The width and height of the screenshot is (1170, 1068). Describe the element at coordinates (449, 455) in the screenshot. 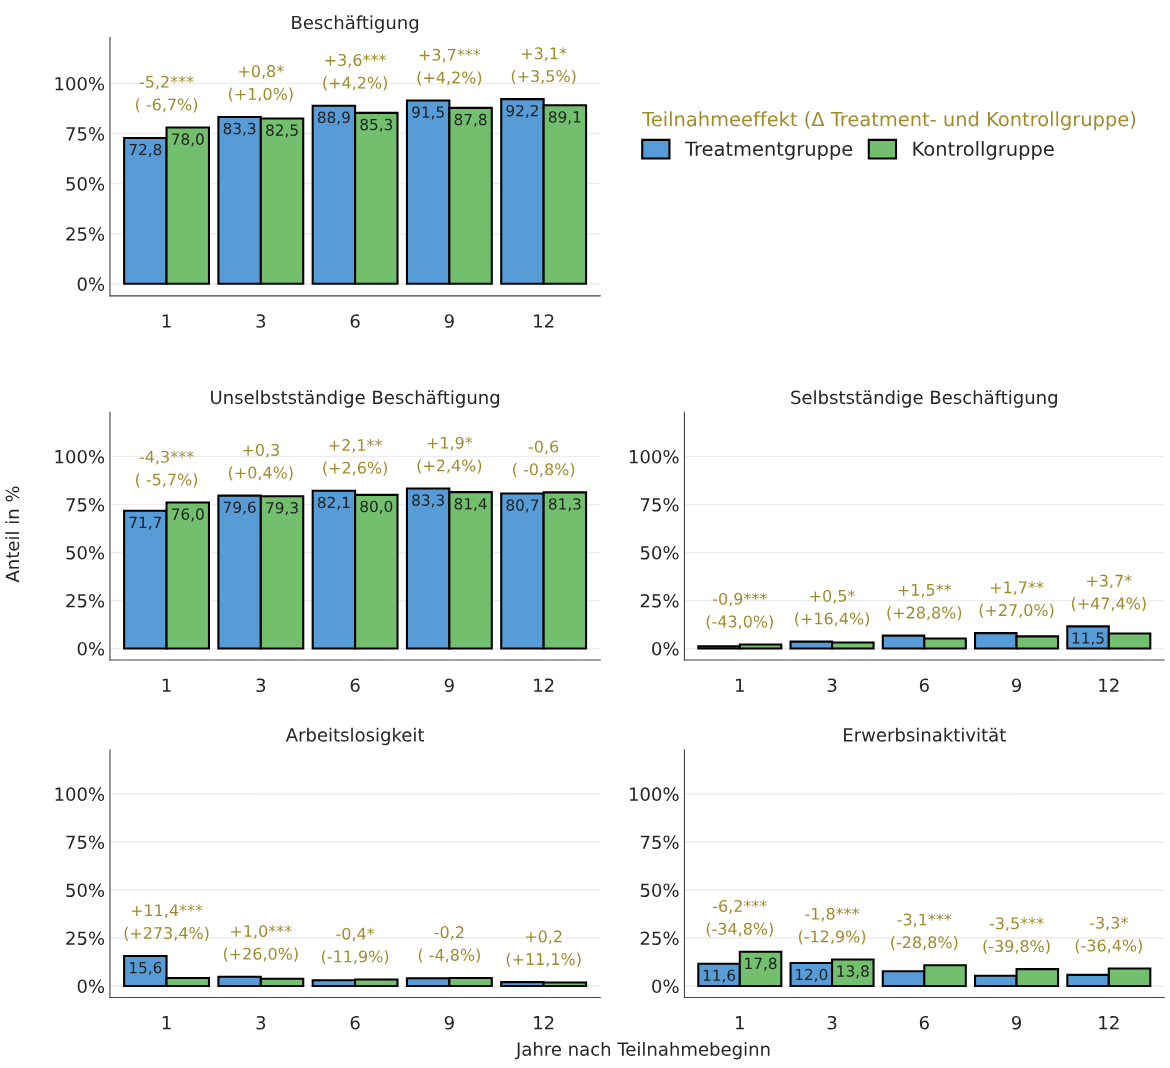

I see `annotation: +1,9* (+2,4%)` at that location.